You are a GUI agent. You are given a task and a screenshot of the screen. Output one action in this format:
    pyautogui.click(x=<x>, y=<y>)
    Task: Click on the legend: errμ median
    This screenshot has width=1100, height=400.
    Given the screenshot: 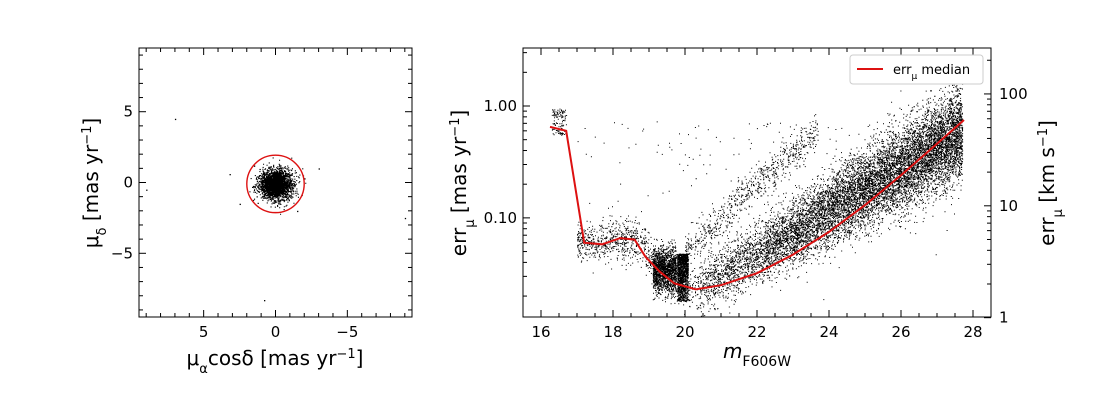 What is the action you would take?
    pyautogui.click(x=916, y=69)
    